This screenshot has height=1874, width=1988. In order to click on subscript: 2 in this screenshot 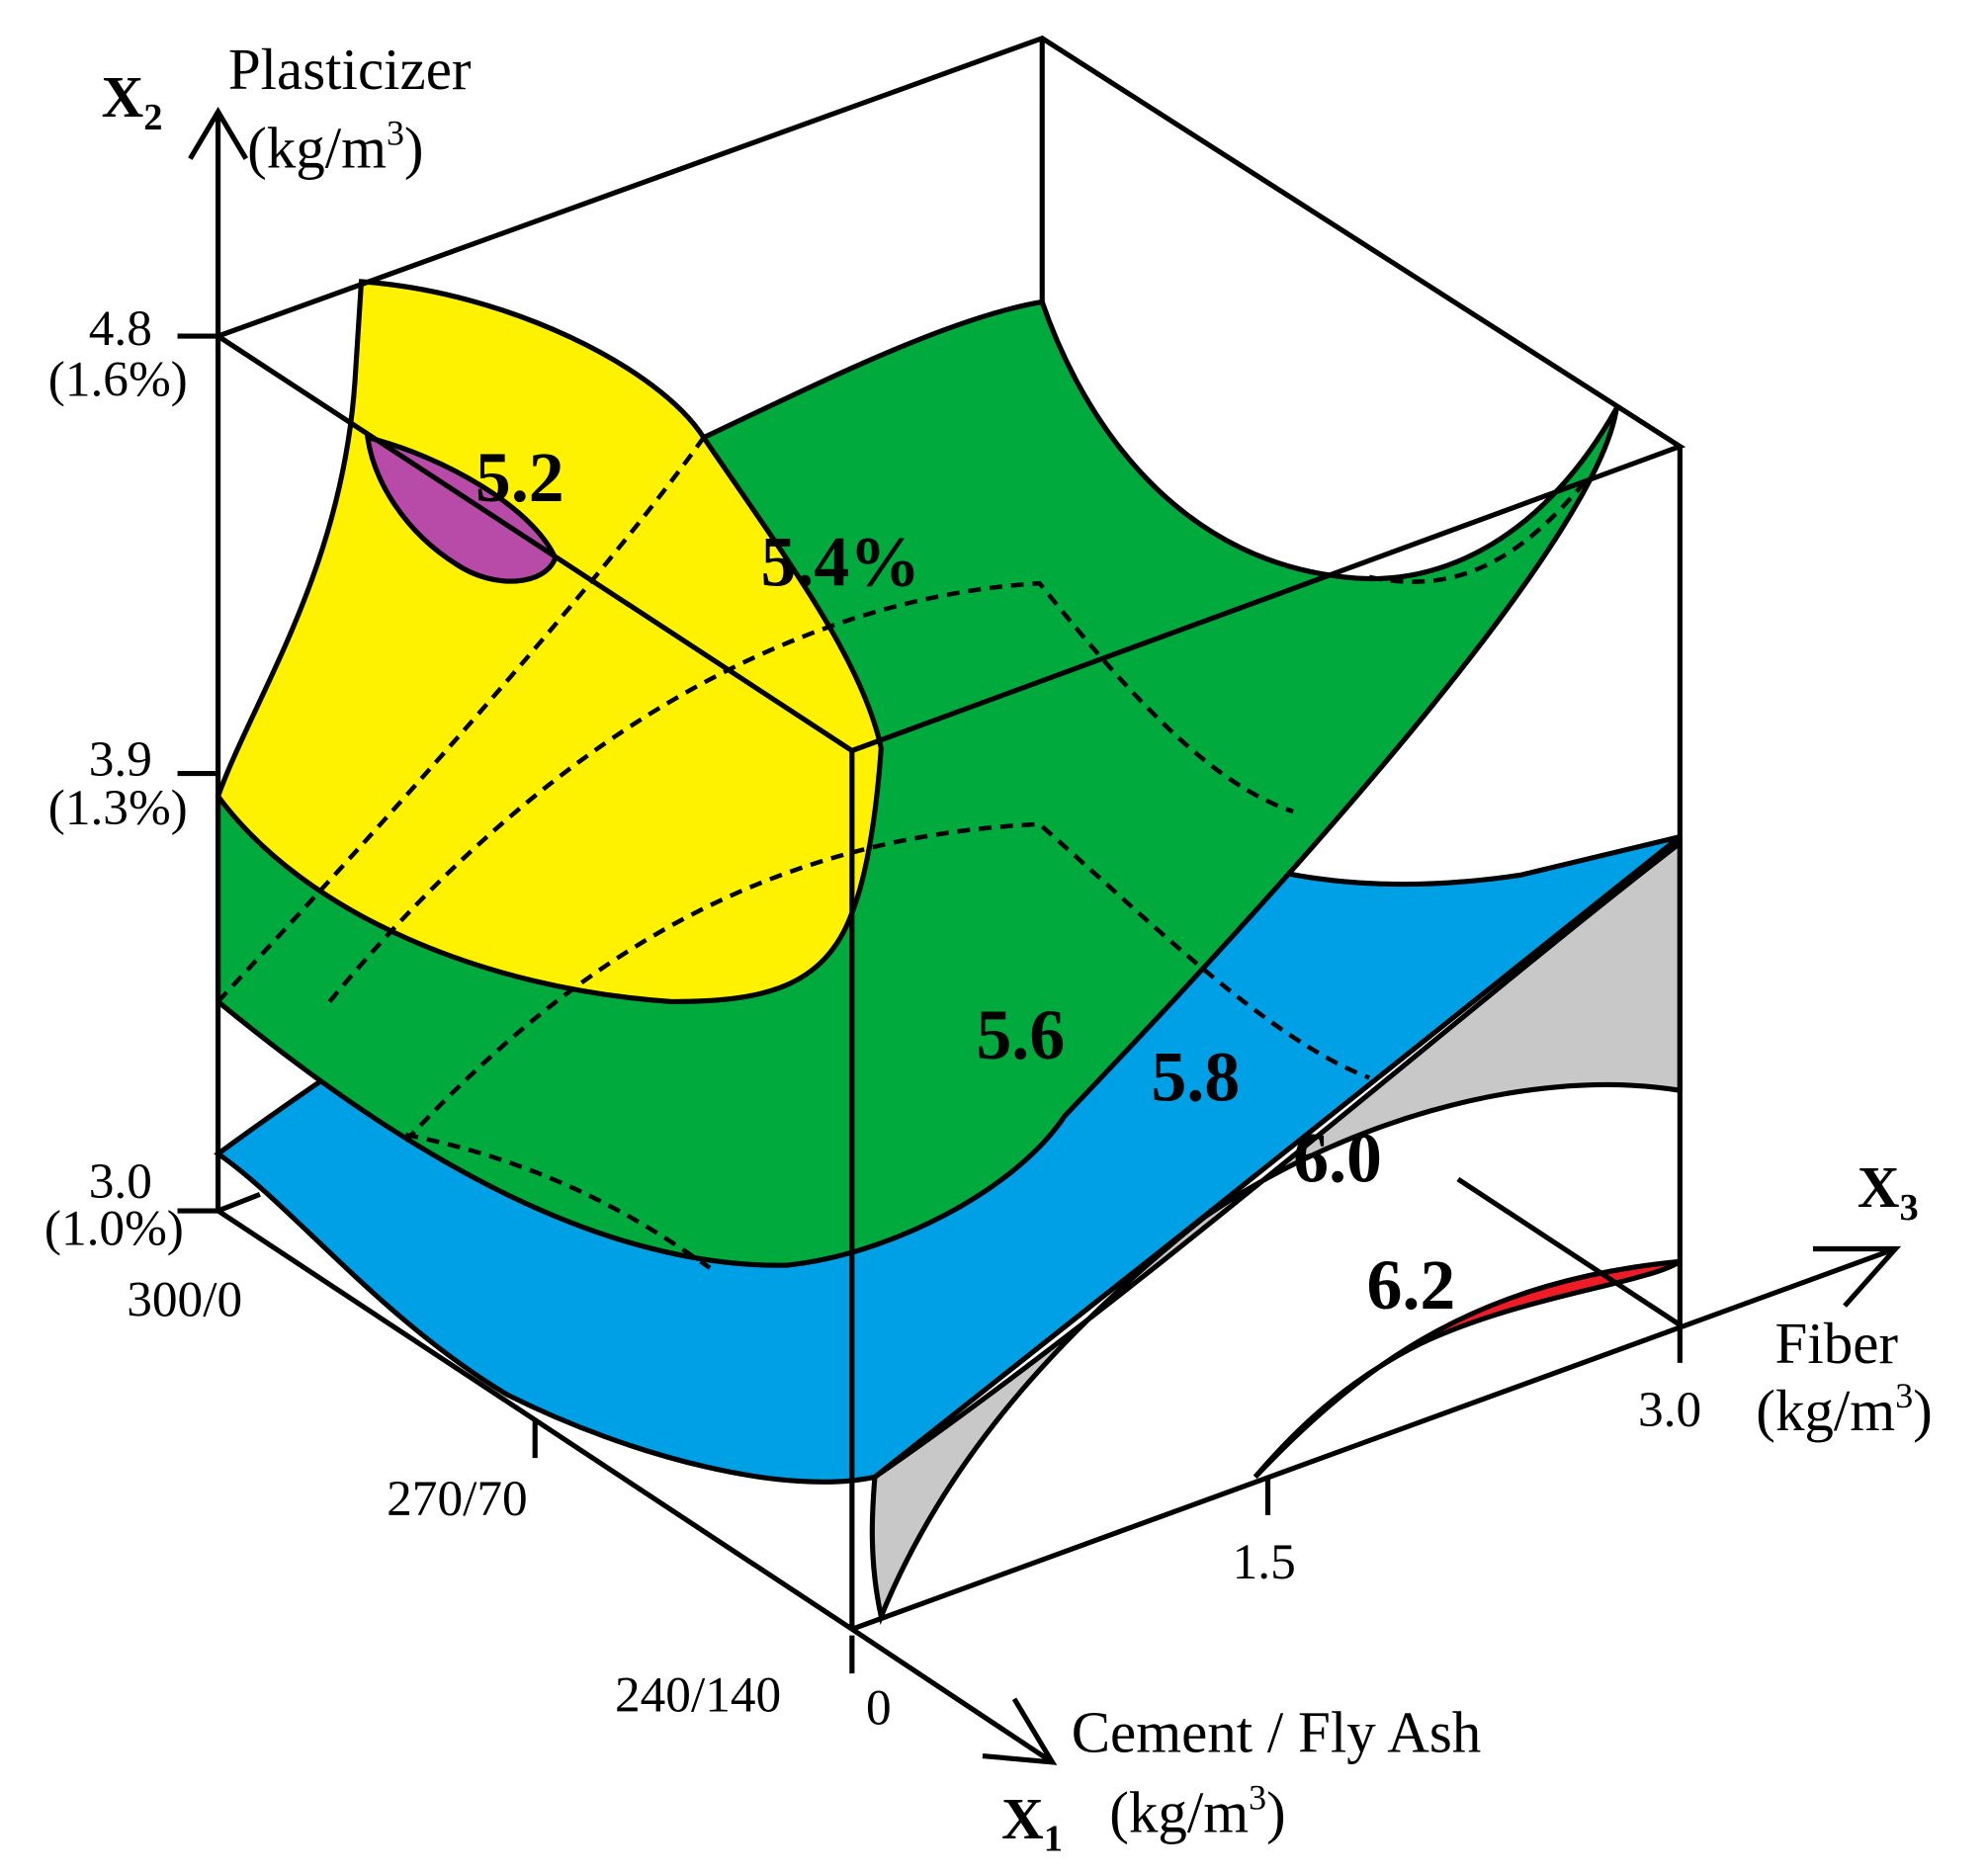, I will do `click(152, 117)`.